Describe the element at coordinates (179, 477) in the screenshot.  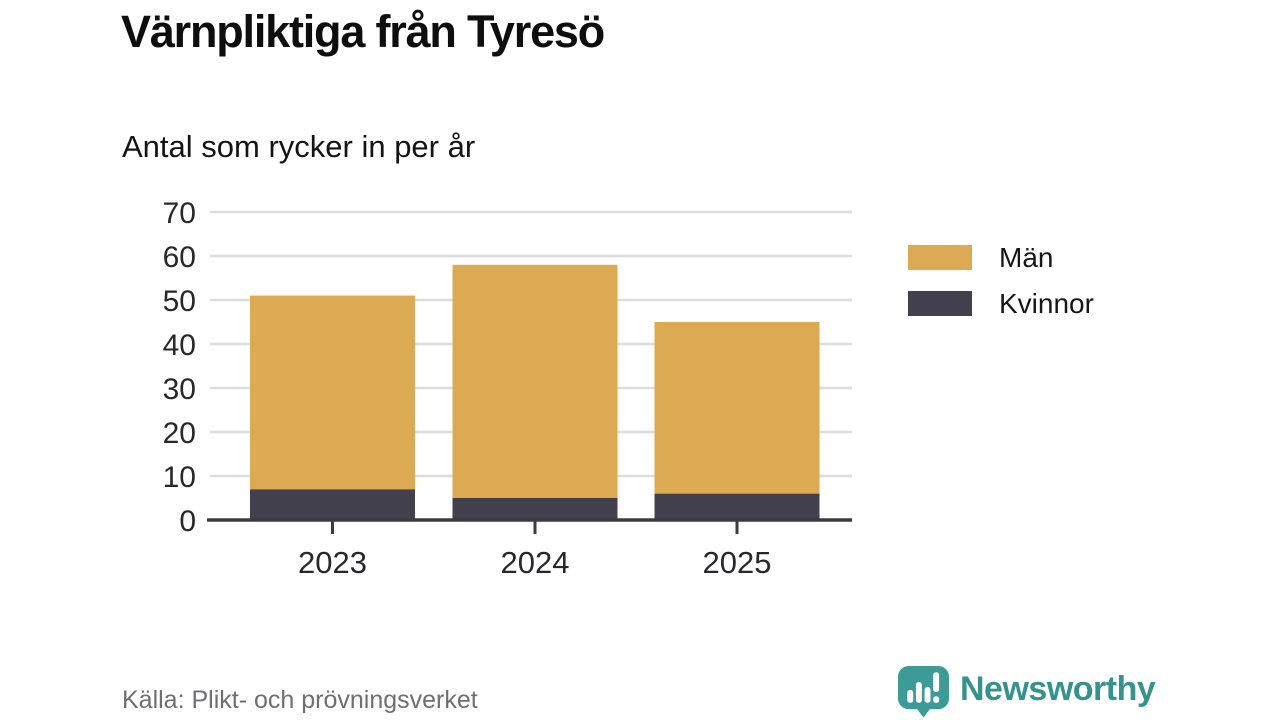
I see `y-tick-label: 10` at that location.